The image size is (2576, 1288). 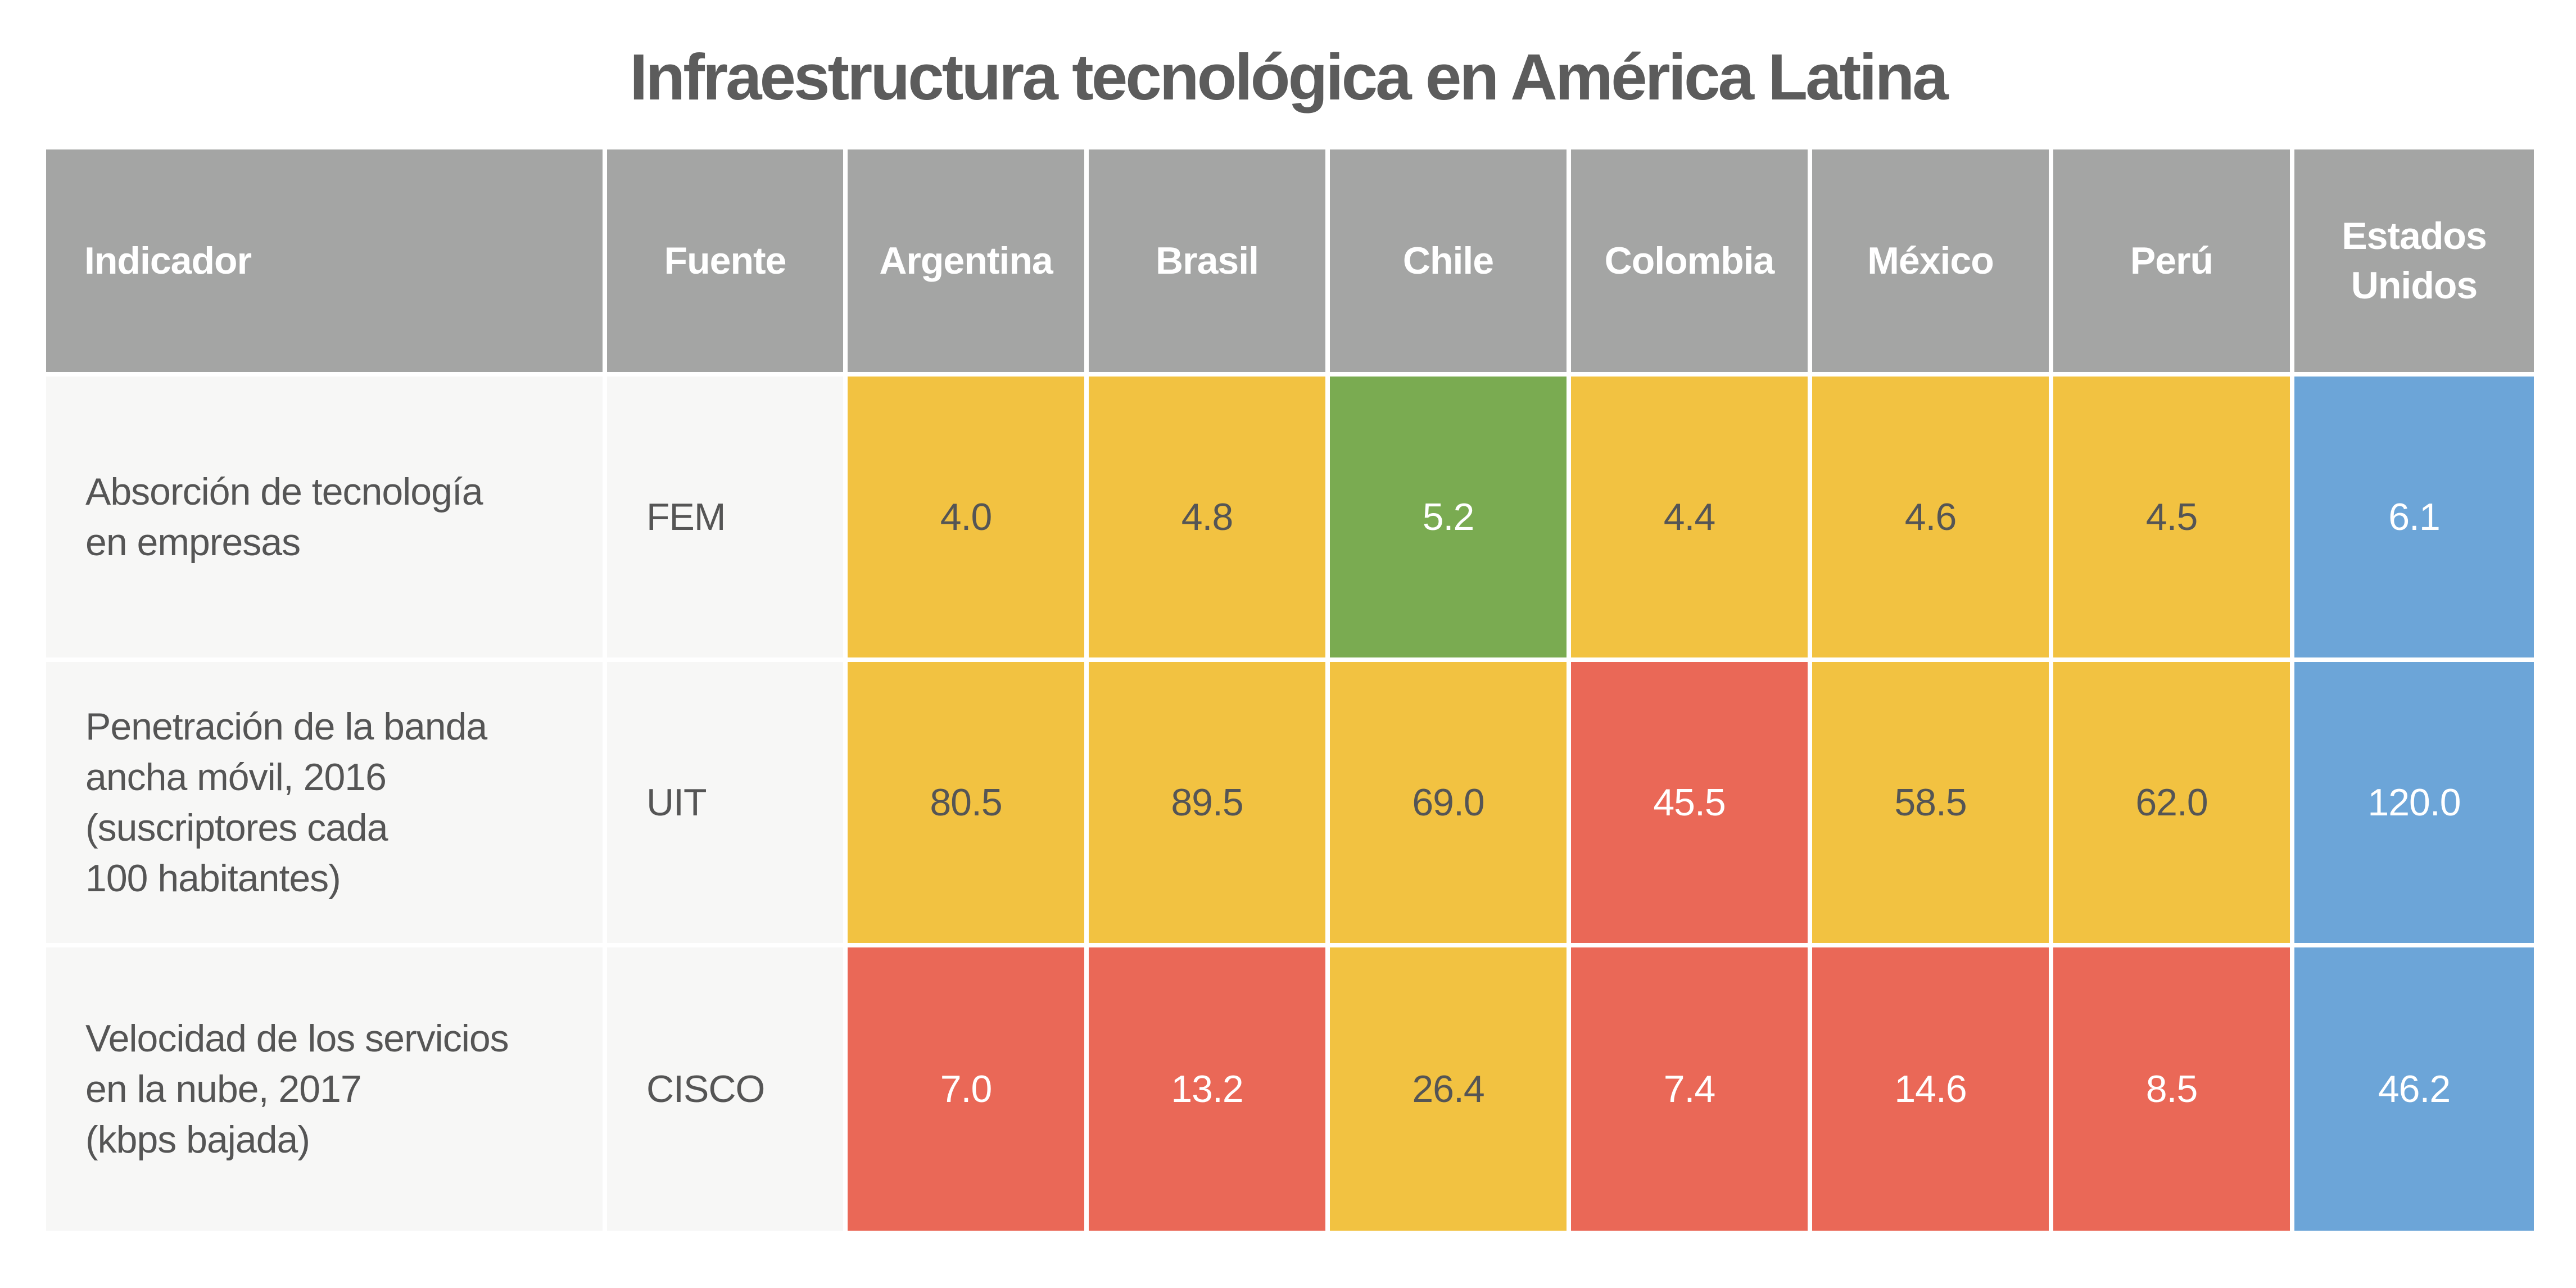 I want to click on value-cell-mexico: 14.6, so click(x=1932, y=1089).